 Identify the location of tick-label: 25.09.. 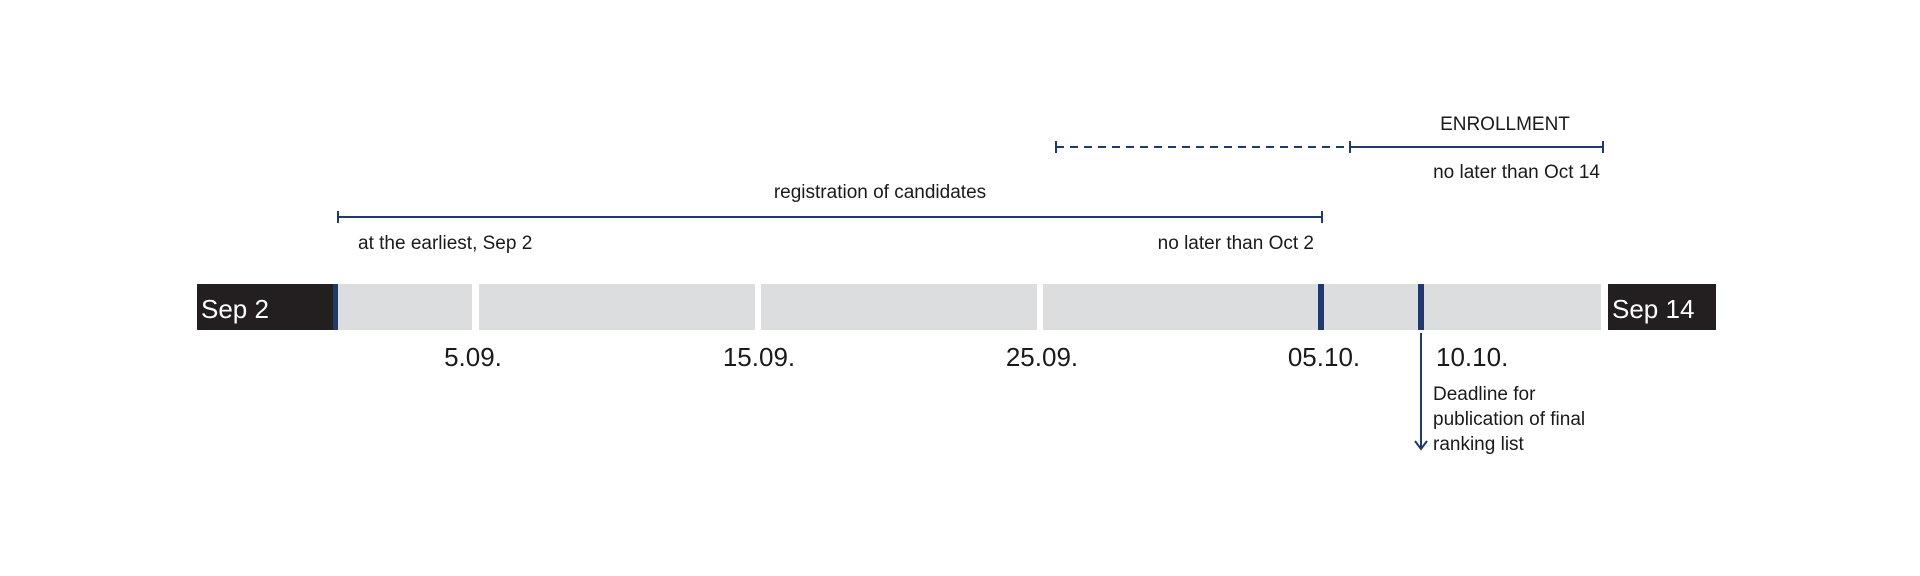
(1042, 357).